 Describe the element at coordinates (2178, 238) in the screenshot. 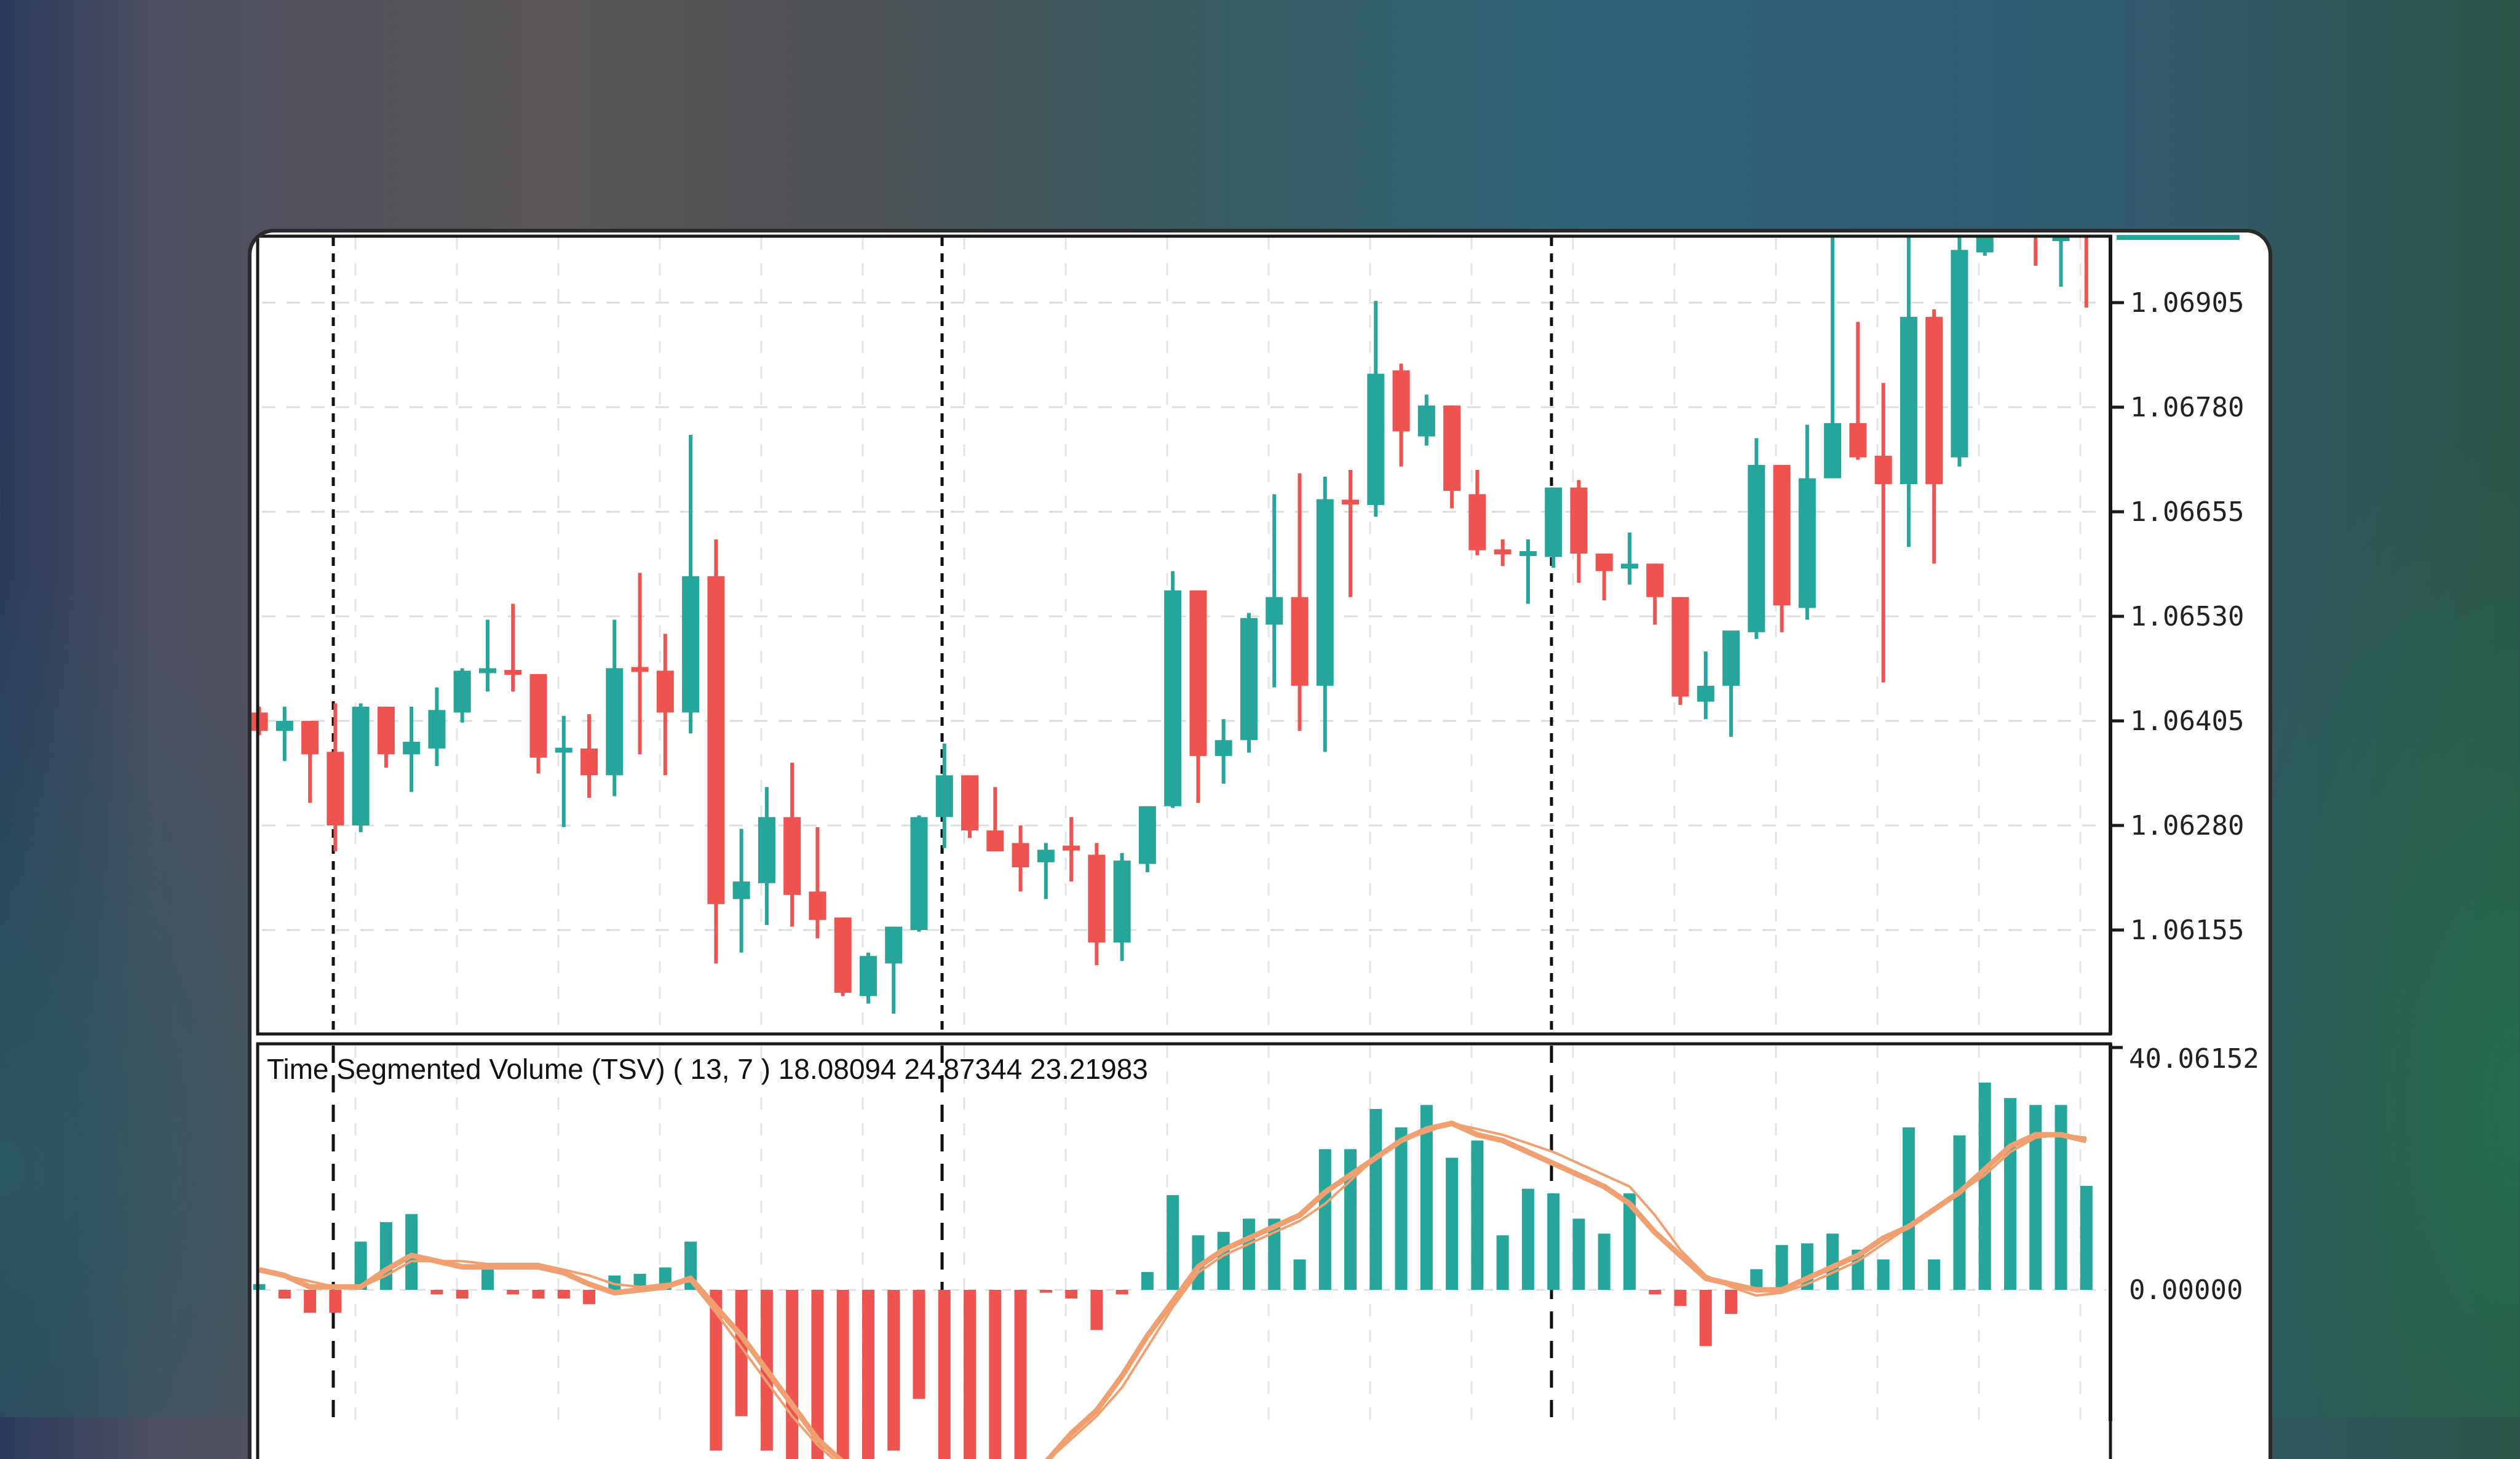

I see `price-marker-bar` at that location.